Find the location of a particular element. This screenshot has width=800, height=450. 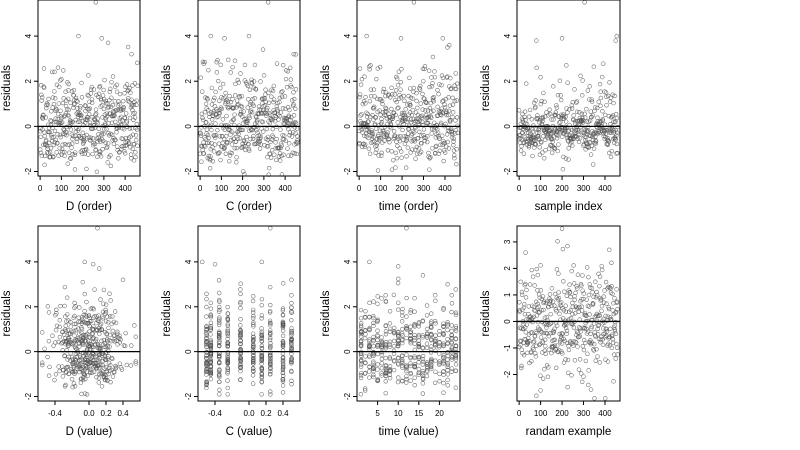

y-axis-label: residuals is located at coordinates (167, 313).